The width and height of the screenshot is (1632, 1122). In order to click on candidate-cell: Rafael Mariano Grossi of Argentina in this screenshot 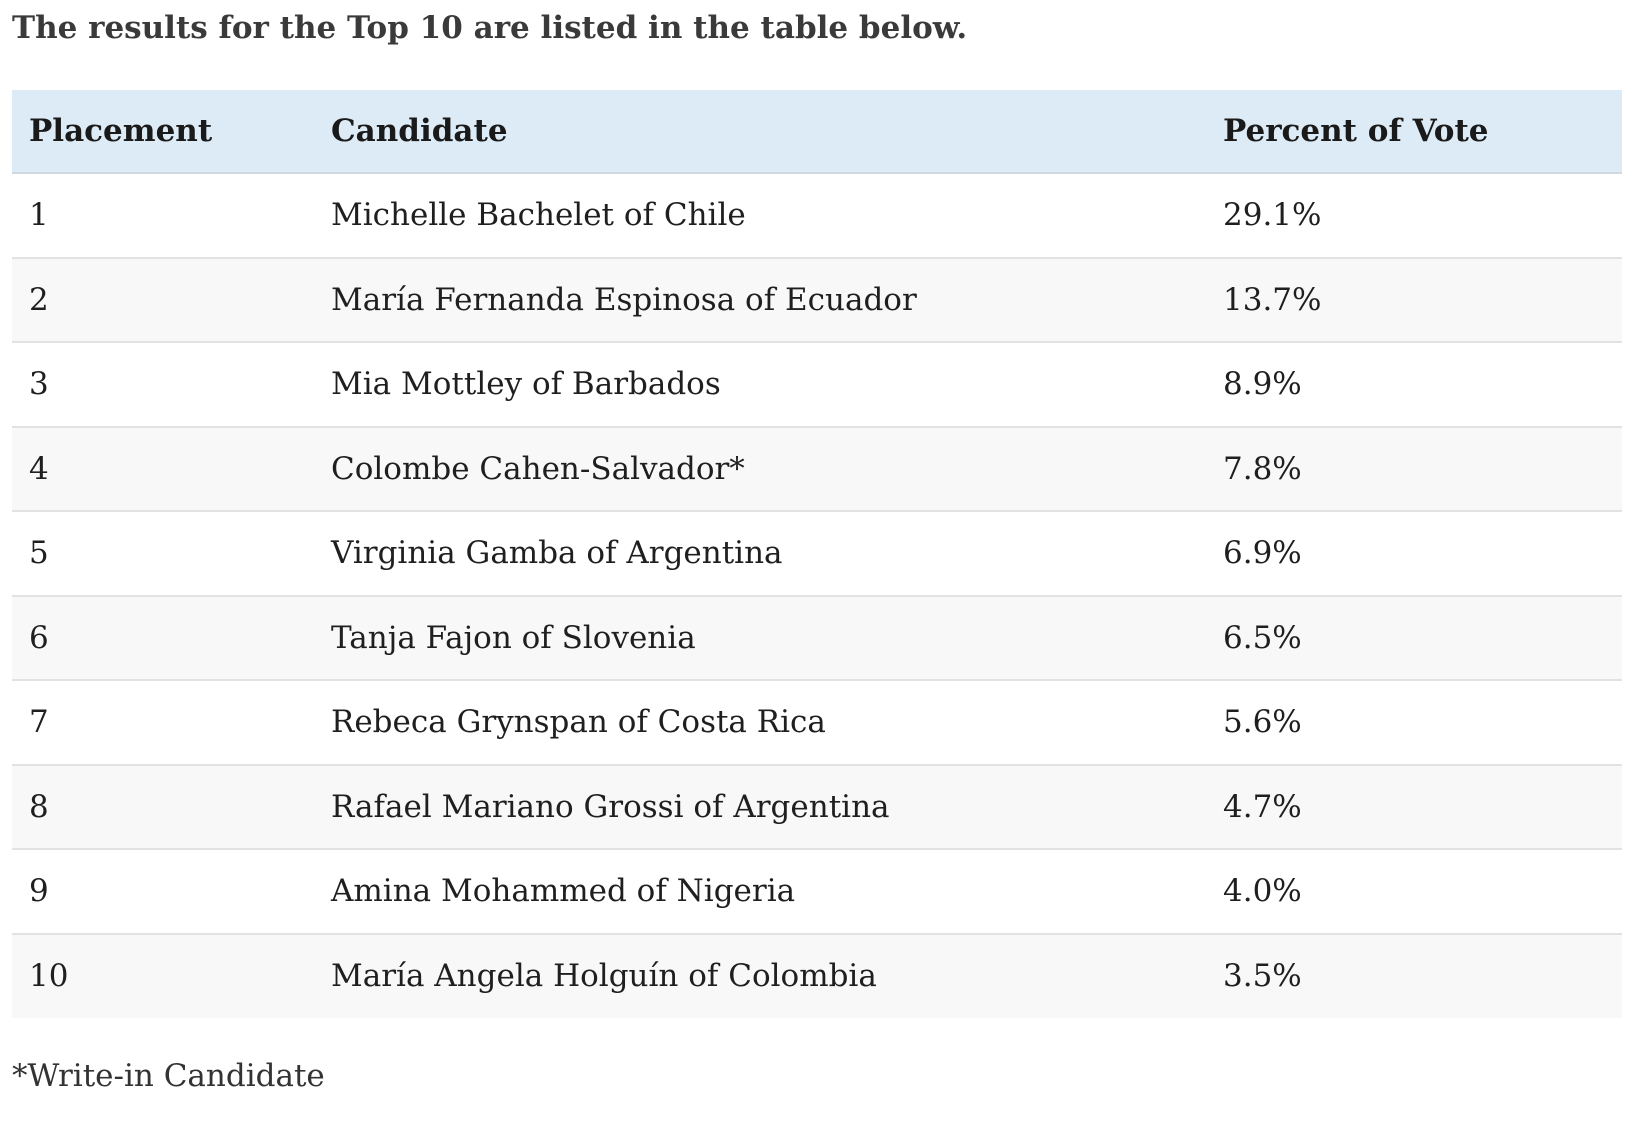, I will do `click(760, 806)`.